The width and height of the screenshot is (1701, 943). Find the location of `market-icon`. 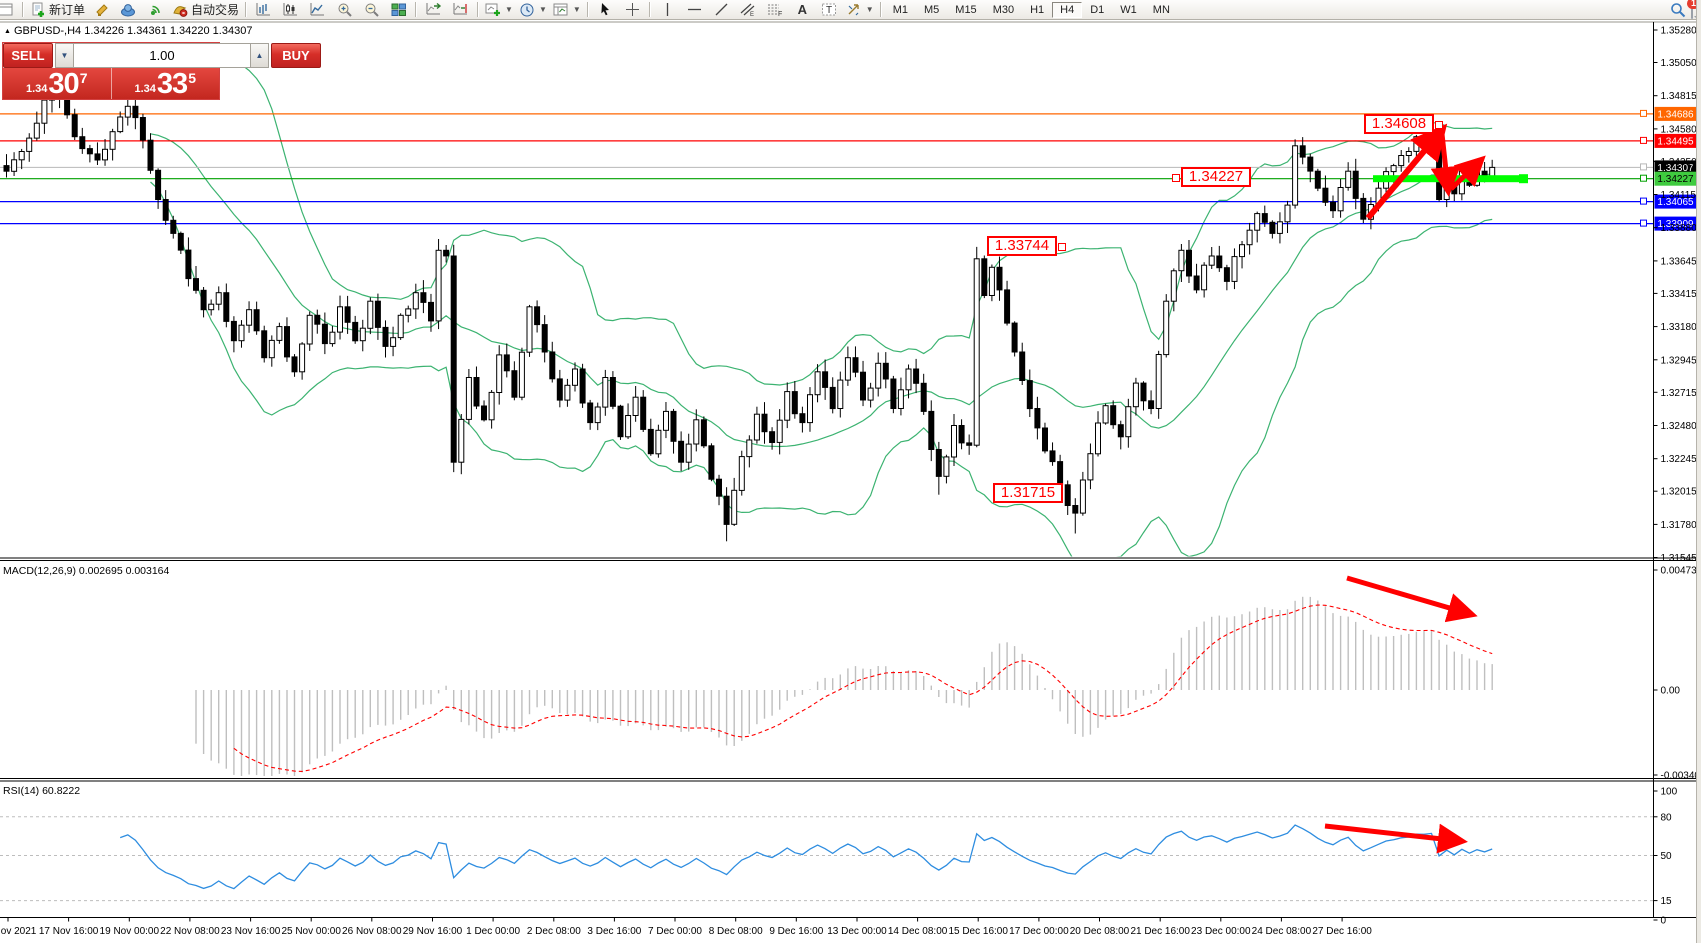

market-icon is located at coordinates (101, 9).